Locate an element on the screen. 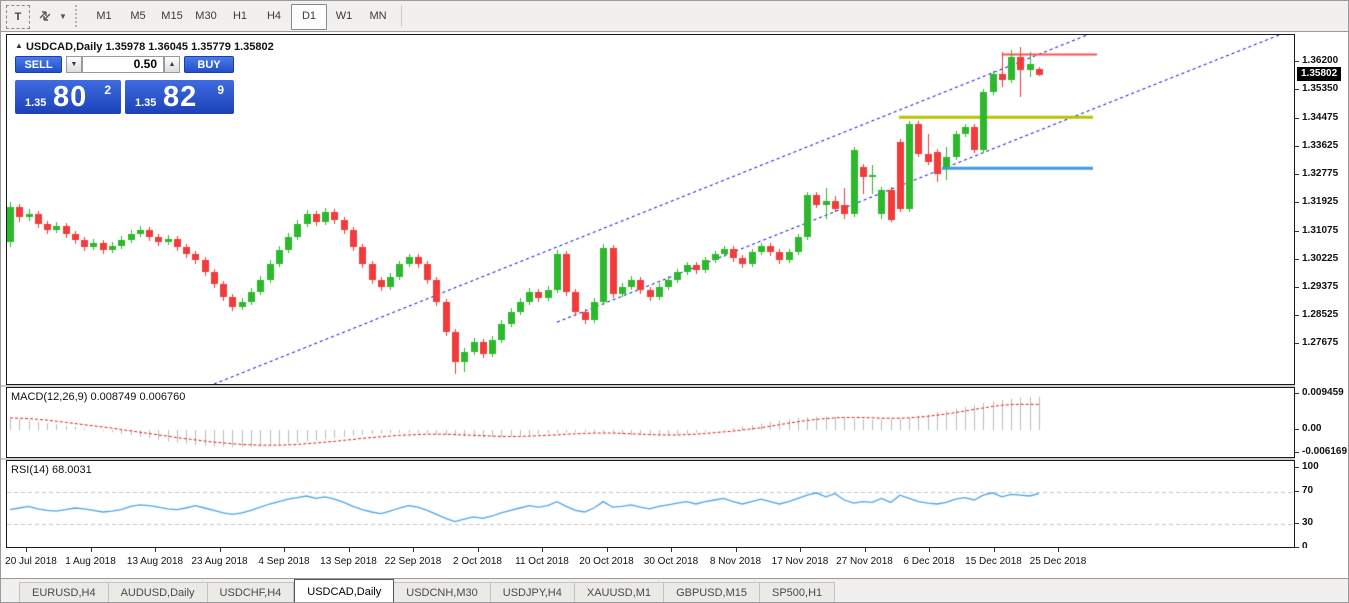  macd-tick-0.009459: 0.009459 is located at coordinates (1323, 392).